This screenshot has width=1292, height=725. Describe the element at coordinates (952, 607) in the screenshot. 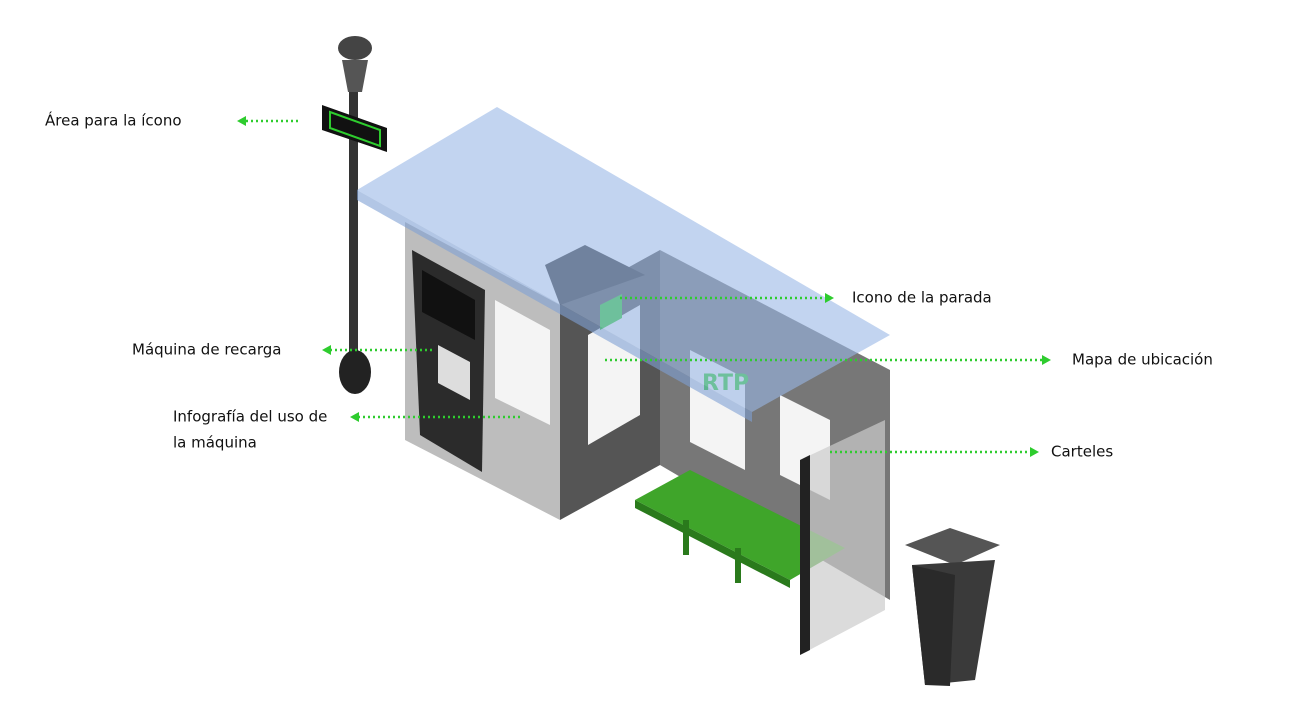

I see `trash-can` at that location.